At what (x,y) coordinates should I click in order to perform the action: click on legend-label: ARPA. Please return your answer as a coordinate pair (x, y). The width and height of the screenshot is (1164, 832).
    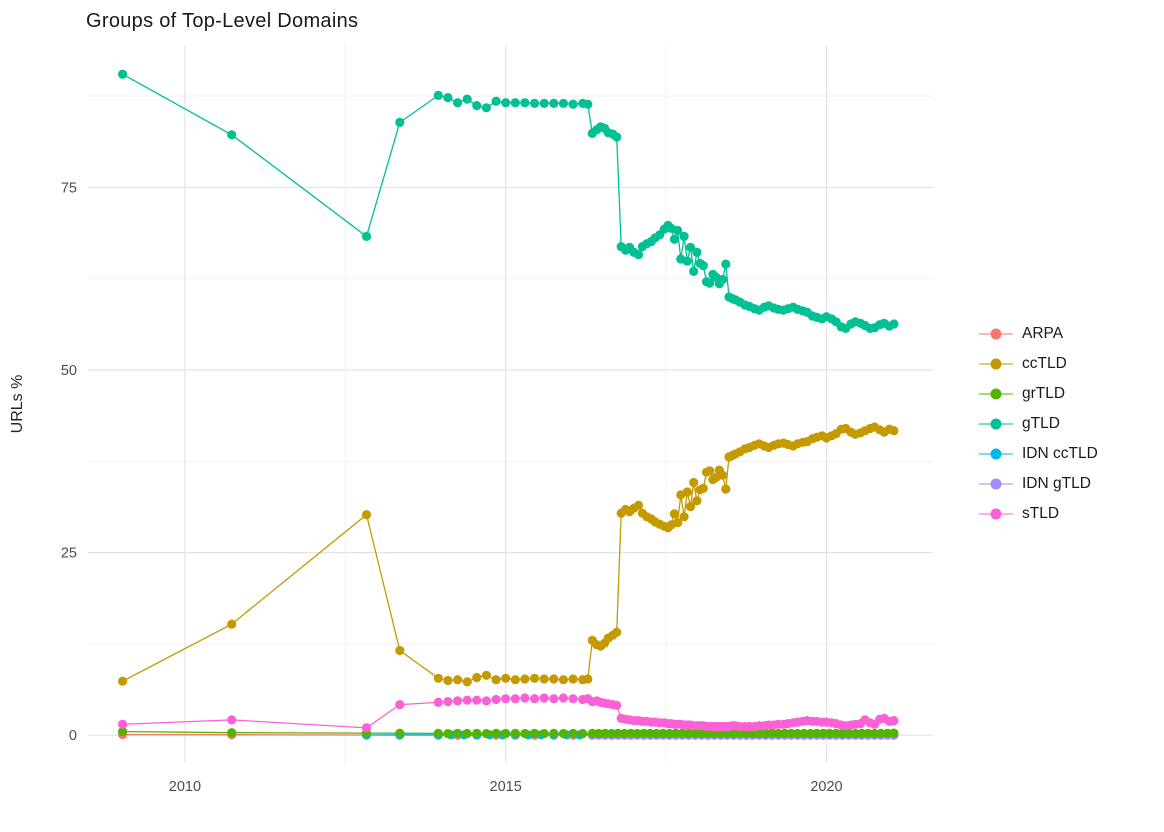
    Looking at the image, I should click on (1042, 334).